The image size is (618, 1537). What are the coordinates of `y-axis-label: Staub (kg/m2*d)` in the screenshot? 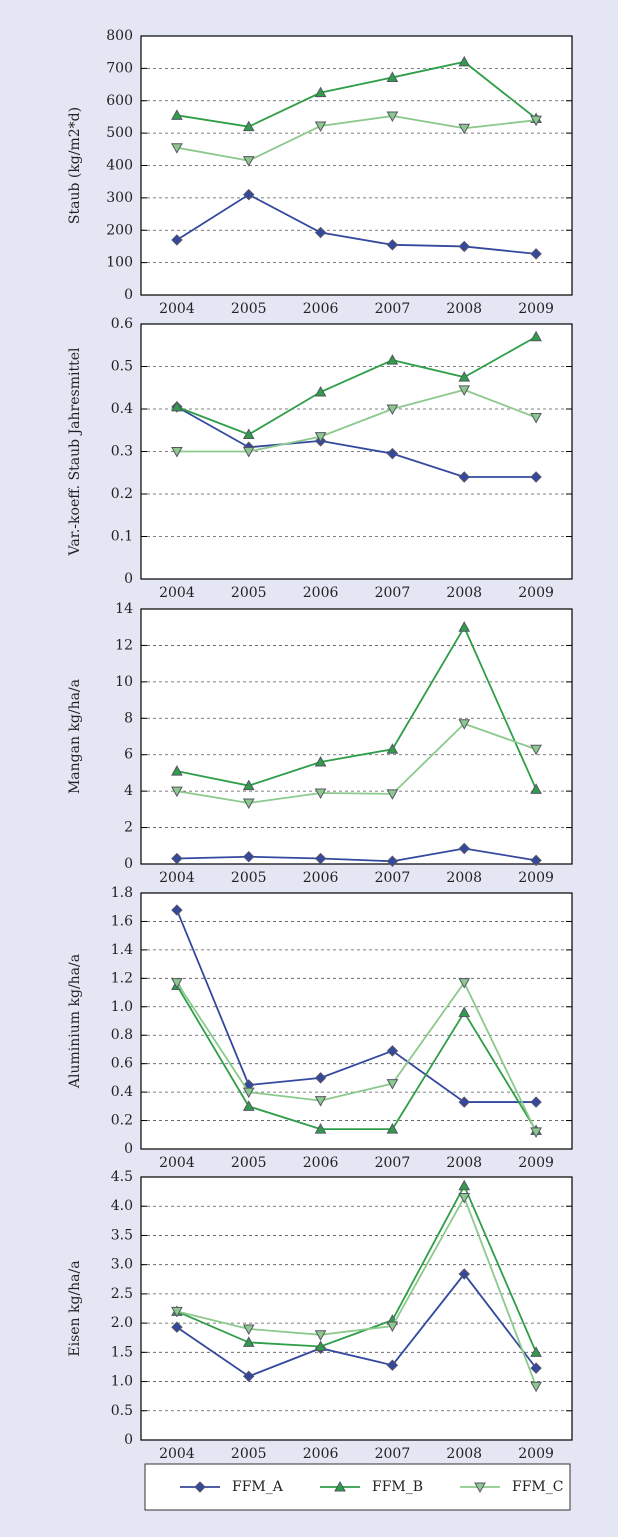 It's located at (75, 165).